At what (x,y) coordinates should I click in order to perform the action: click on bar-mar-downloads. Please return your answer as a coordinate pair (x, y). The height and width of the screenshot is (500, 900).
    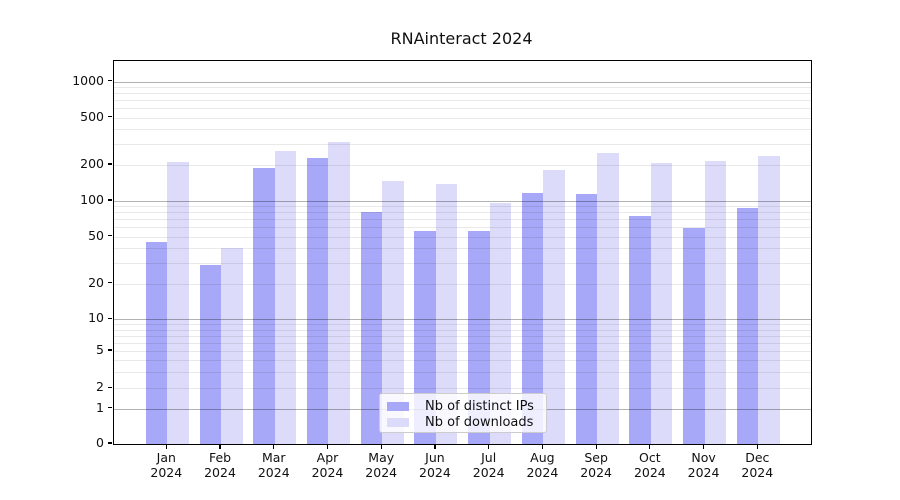
    Looking at the image, I should click on (285, 297).